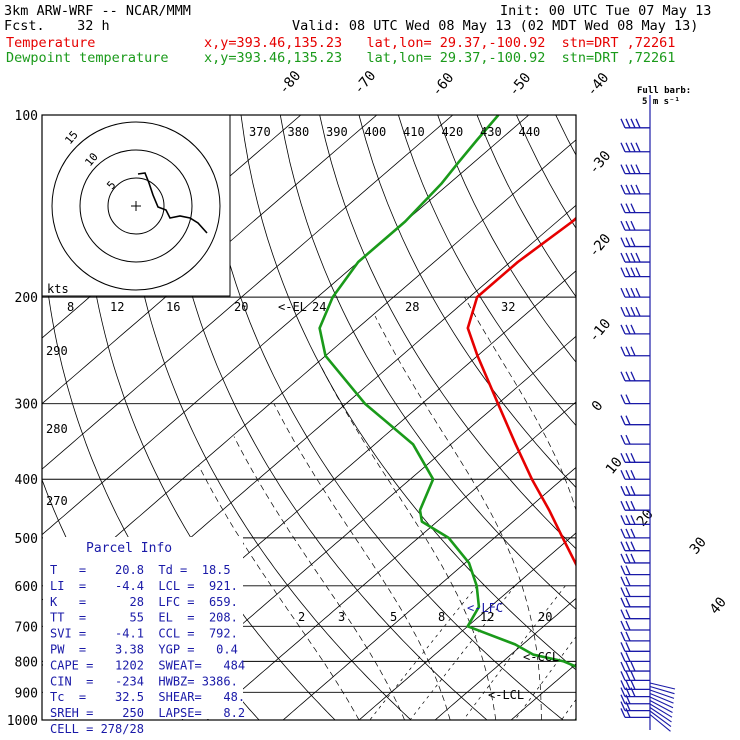 The image size is (740, 740). Describe the element at coordinates (26, 662) in the screenshot. I see `pressure-tick-label: 800` at that location.